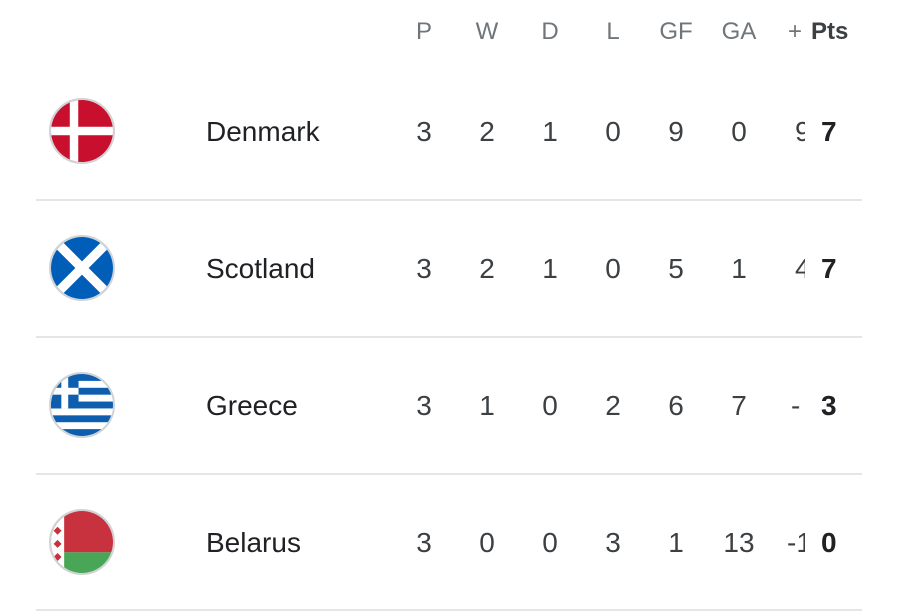 The image size is (900, 611). Describe the element at coordinates (613, 542) in the screenshot. I see `lost-value: 3` at that location.